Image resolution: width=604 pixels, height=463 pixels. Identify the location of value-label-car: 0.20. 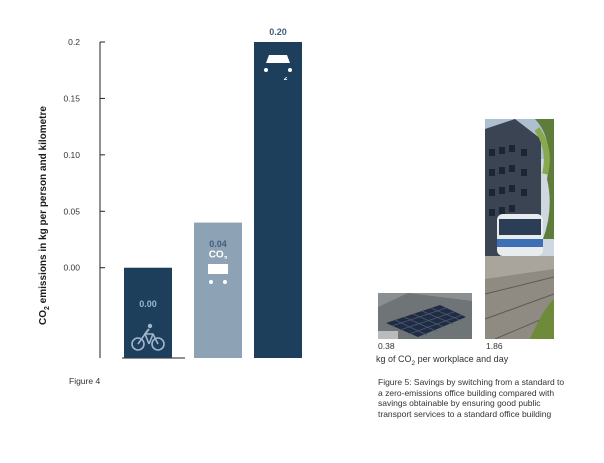
(278, 32).